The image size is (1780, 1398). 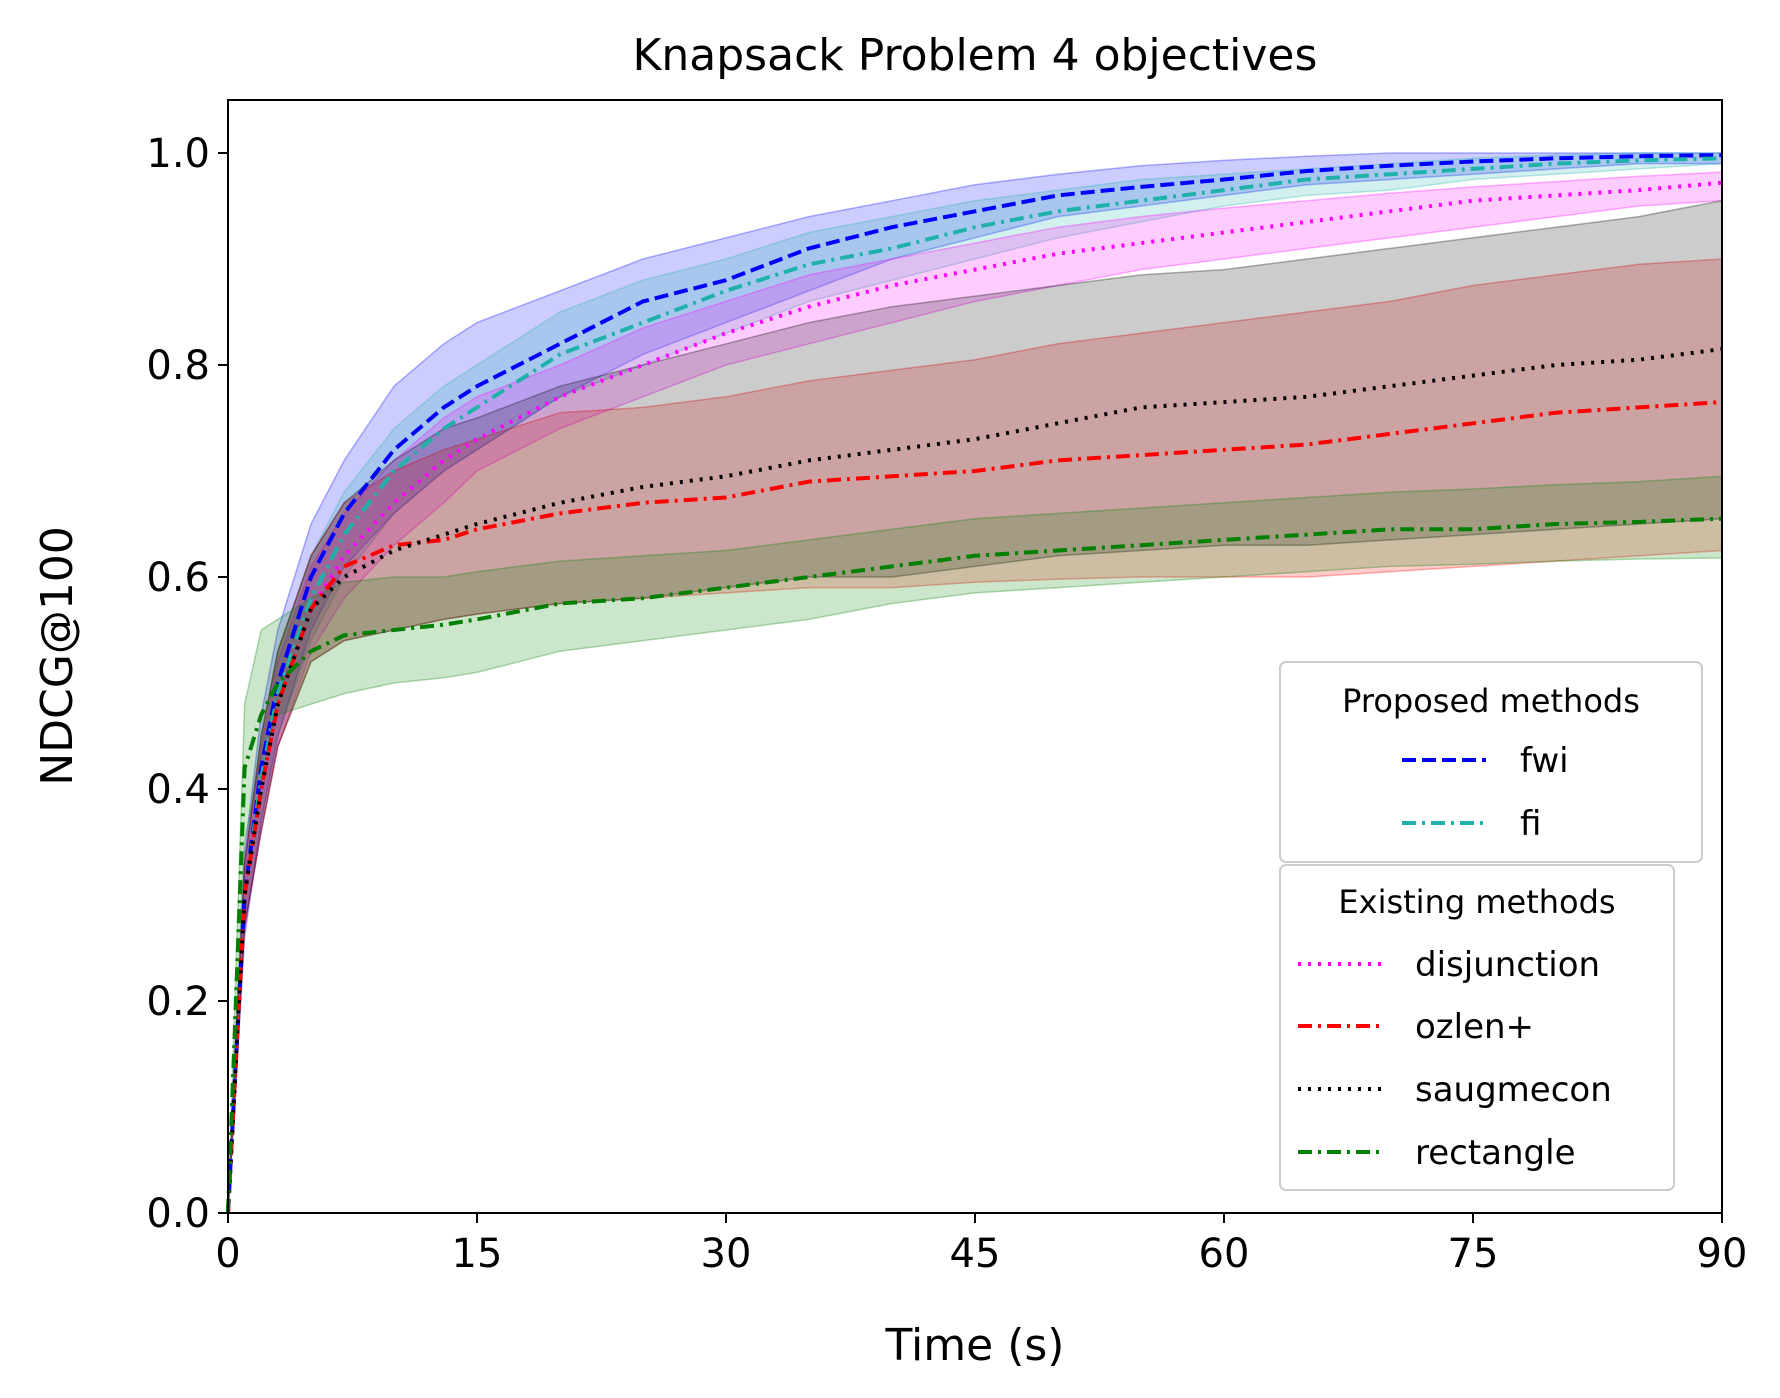 I want to click on legend-label-fi: fi, so click(x=1530, y=824).